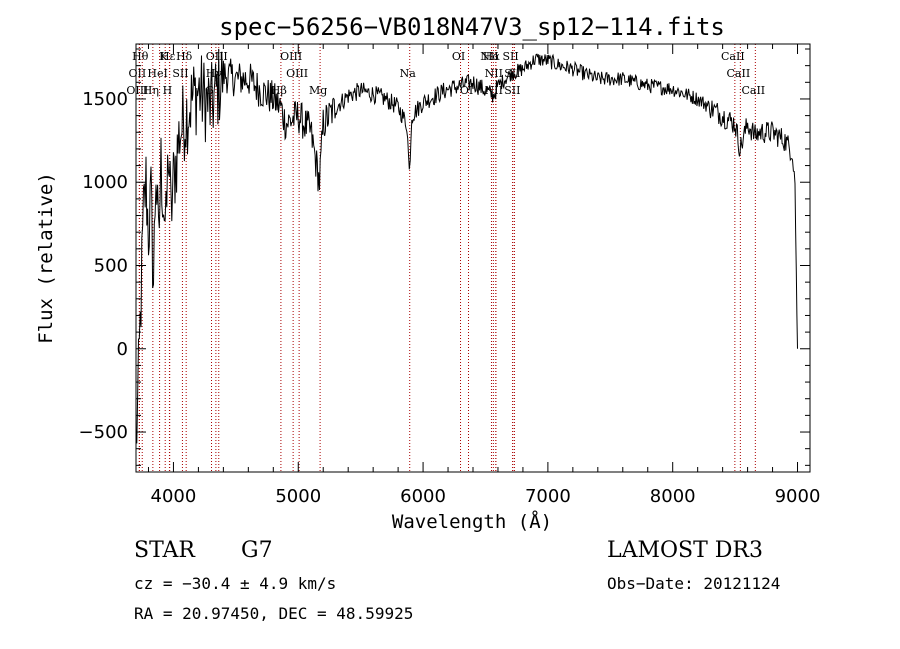  I want to click on y-tick-label: 1500, so click(105, 99).